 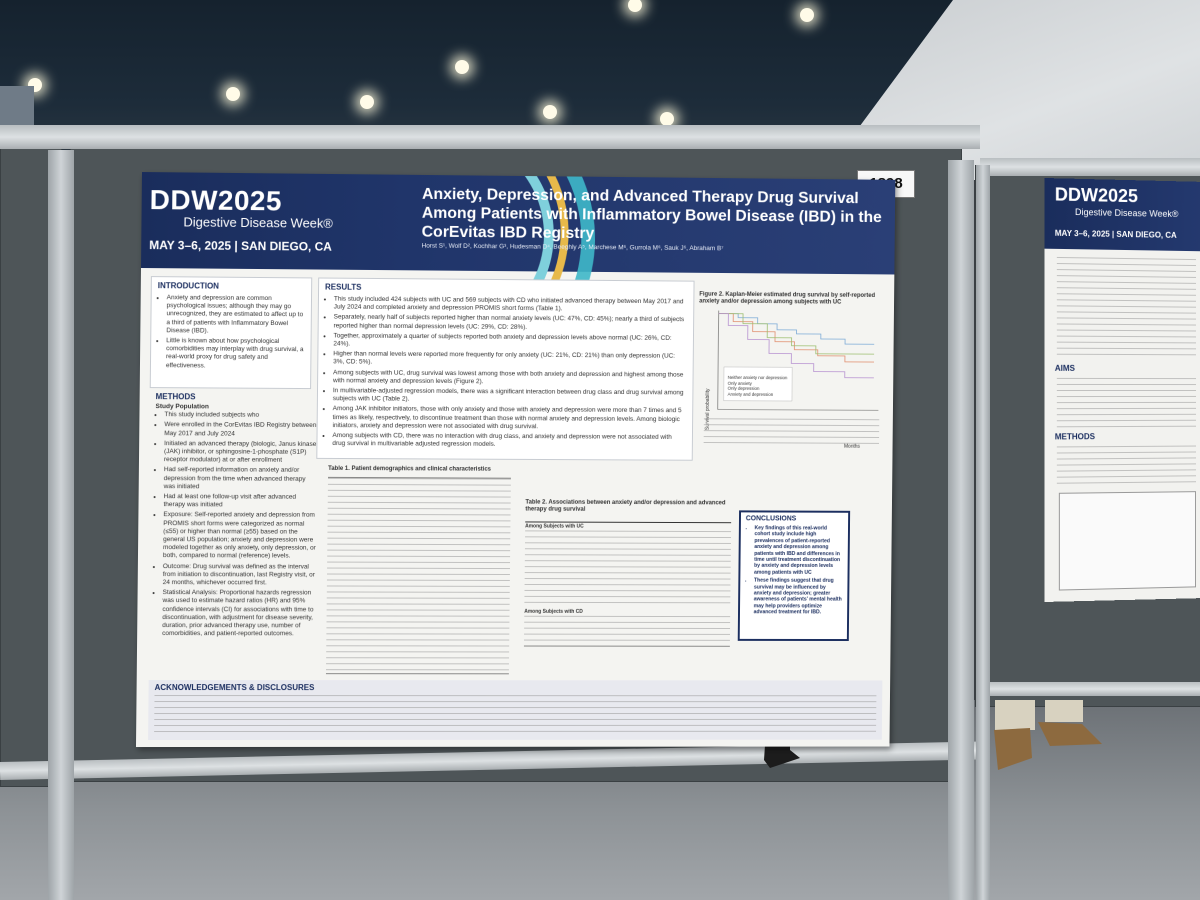 I want to click on board-post-middle, so click(x=961, y=530).